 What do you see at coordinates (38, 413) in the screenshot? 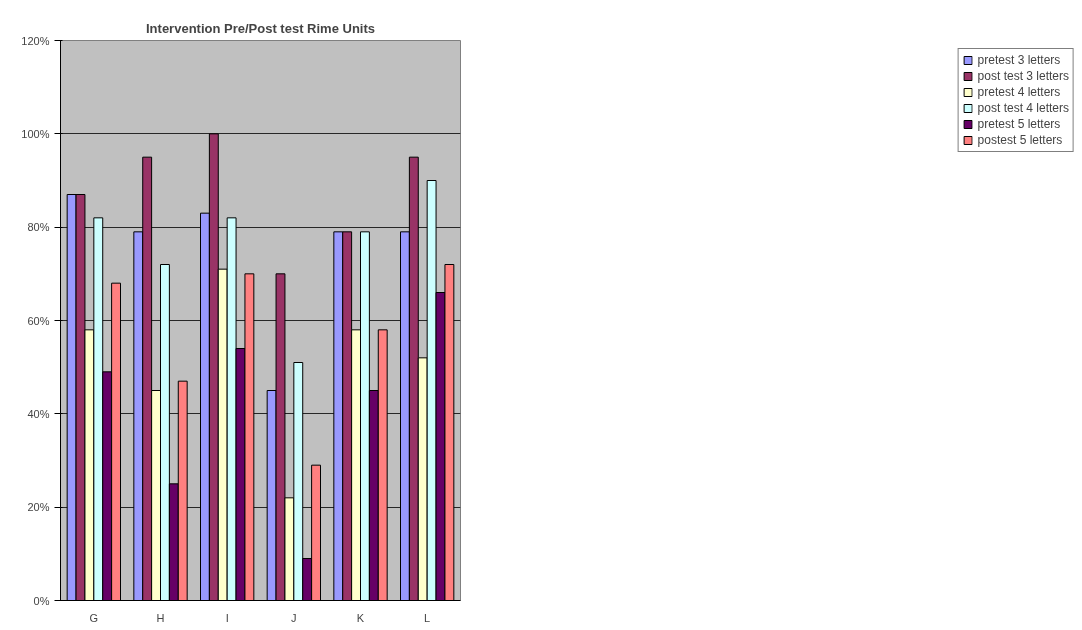
I see `y-tick-label: 40%` at bounding box center [38, 413].